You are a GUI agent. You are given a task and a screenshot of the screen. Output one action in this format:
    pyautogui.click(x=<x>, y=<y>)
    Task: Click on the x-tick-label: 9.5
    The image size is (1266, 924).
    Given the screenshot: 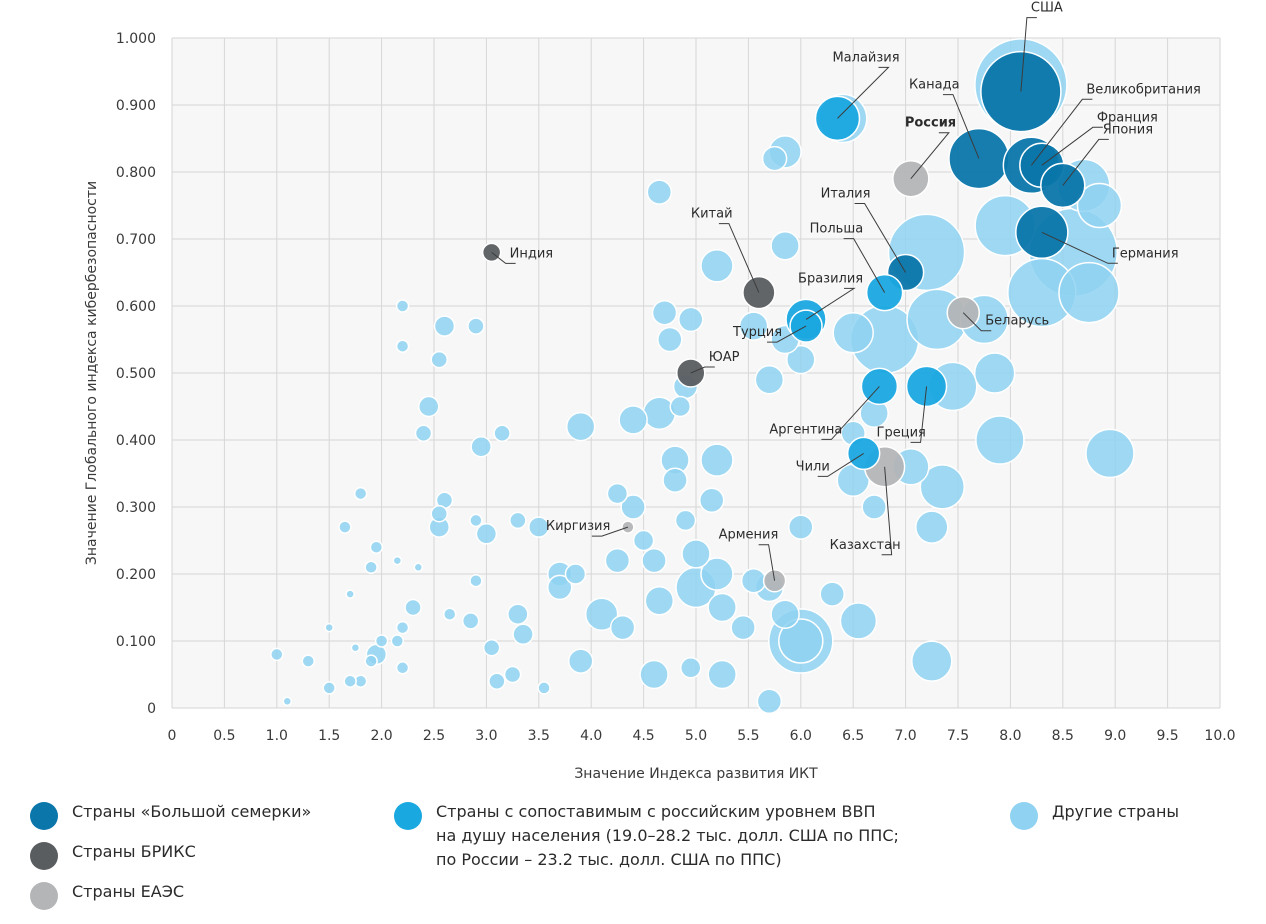 What is the action you would take?
    pyautogui.click(x=1167, y=736)
    